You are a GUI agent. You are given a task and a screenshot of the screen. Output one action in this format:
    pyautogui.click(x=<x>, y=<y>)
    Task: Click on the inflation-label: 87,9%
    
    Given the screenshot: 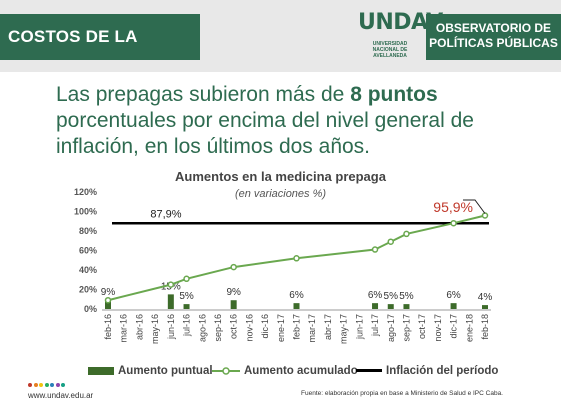 What is the action you would take?
    pyautogui.click(x=165, y=214)
    